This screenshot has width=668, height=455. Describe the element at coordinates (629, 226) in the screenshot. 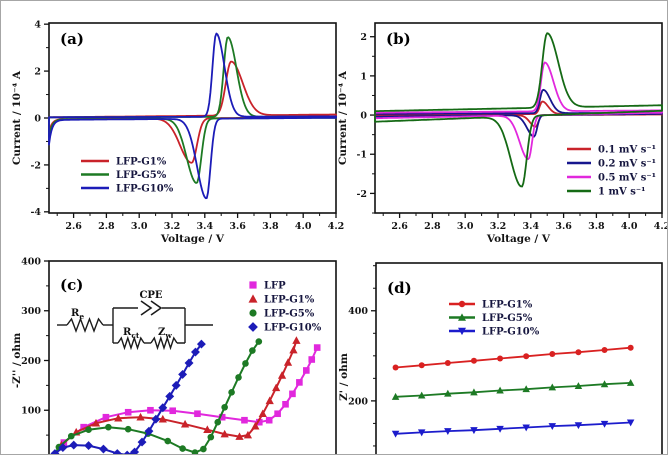

I see `x-tick-label: 4.0` at that location.